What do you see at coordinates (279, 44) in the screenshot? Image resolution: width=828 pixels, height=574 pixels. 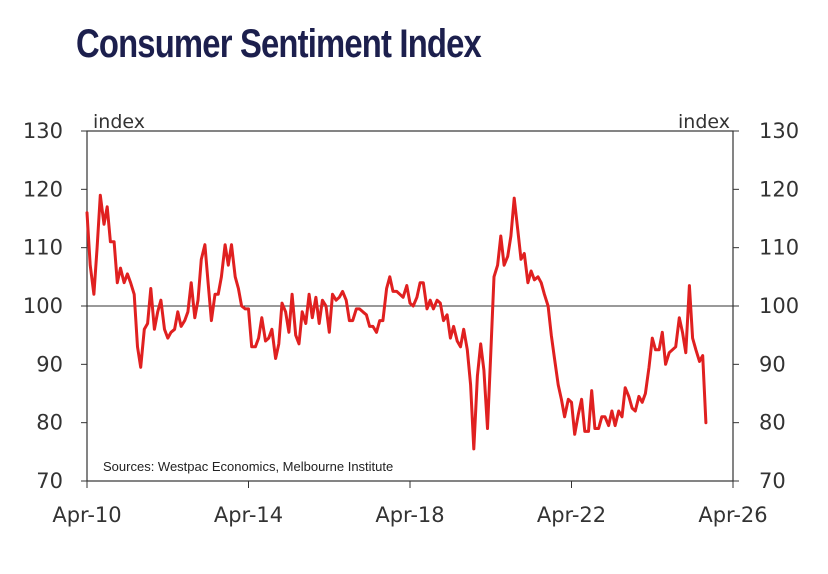 I see `chart-title: Consumer Sentiment Index` at bounding box center [279, 44].